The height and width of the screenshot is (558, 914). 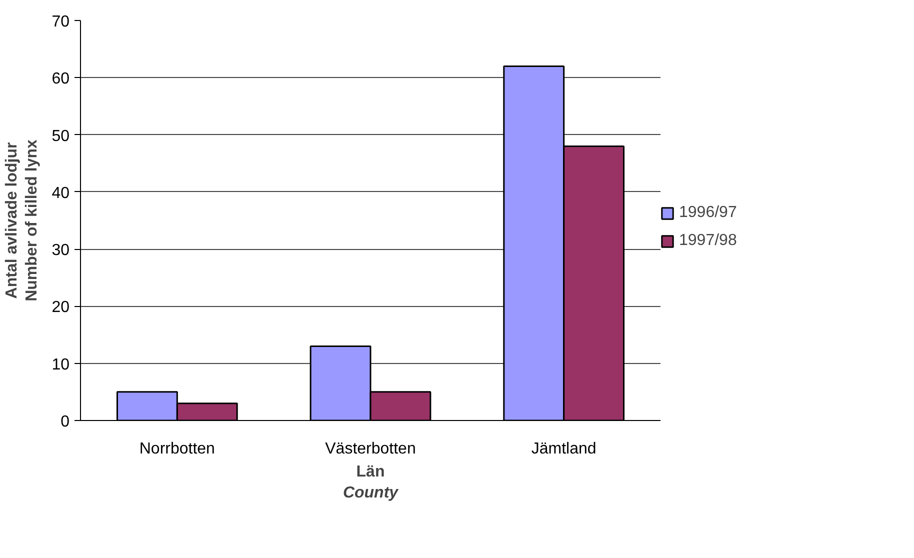 What do you see at coordinates (371, 483) in the screenshot?
I see `x-axis-title: Län County` at bounding box center [371, 483].